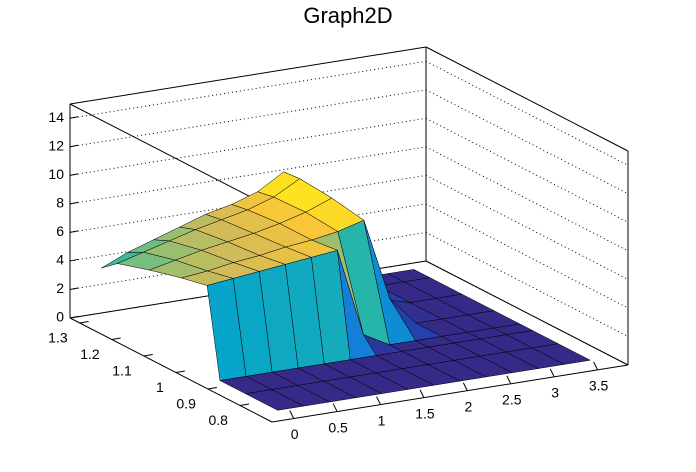  What do you see at coordinates (56, 146) in the screenshot?
I see `z-tick-label: 12` at bounding box center [56, 146].